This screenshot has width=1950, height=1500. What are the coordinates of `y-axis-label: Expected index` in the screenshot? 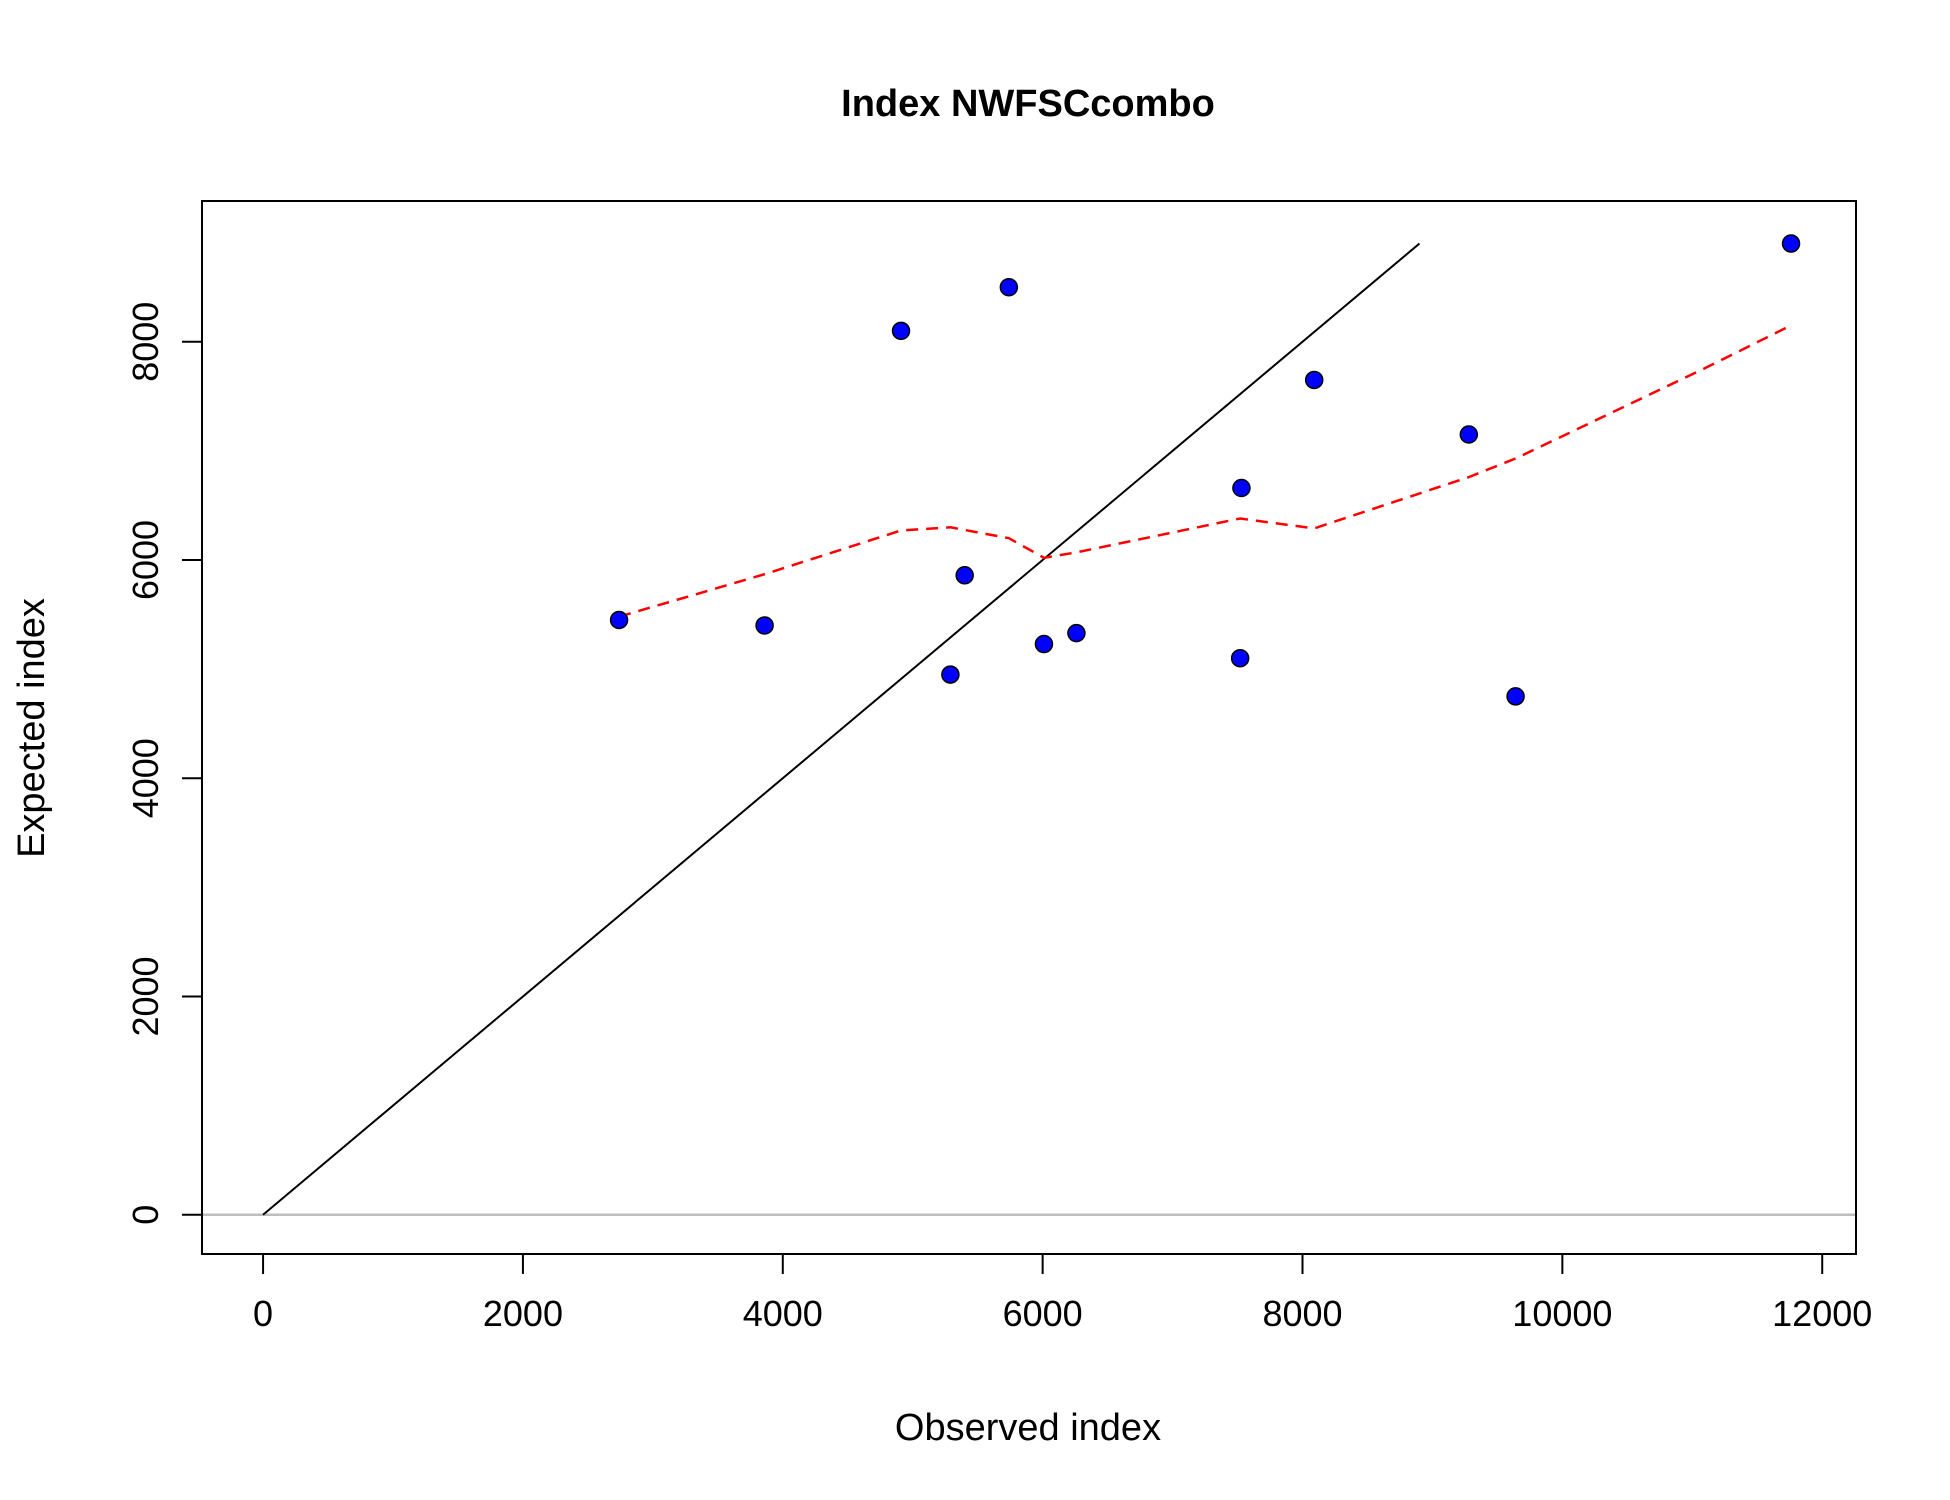 It's located at (32, 728).